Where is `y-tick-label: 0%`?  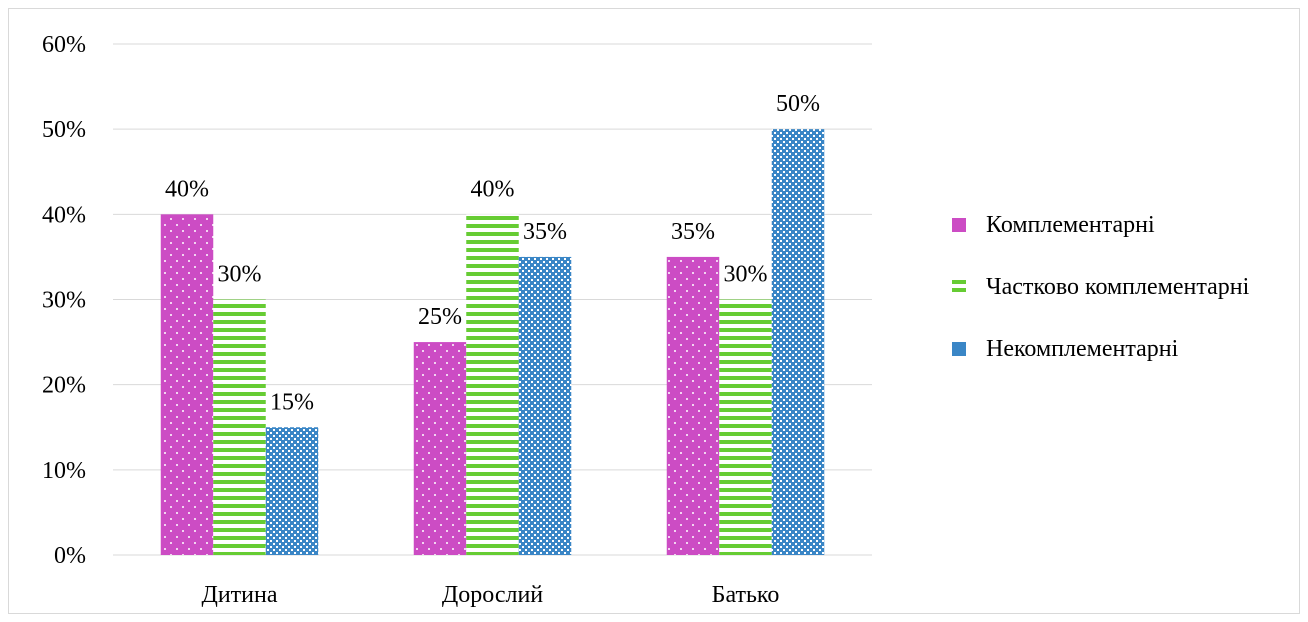 y-tick-label: 0% is located at coordinates (70, 556).